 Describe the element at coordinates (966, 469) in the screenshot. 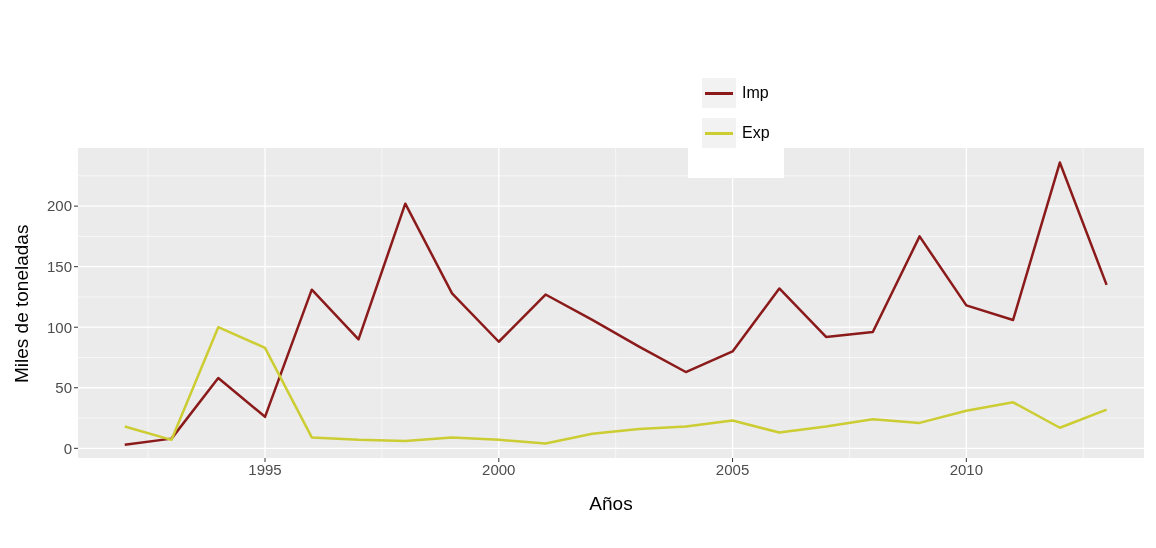

I see `x-tick-label: 2010` at that location.